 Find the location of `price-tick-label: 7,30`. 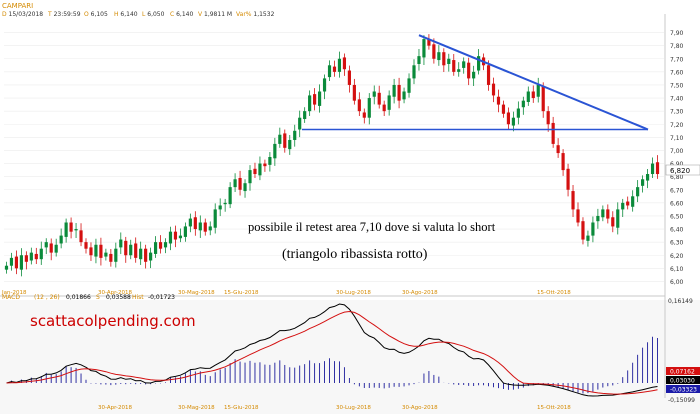

price-tick-label: 7,30 is located at coordinates (677, 112).